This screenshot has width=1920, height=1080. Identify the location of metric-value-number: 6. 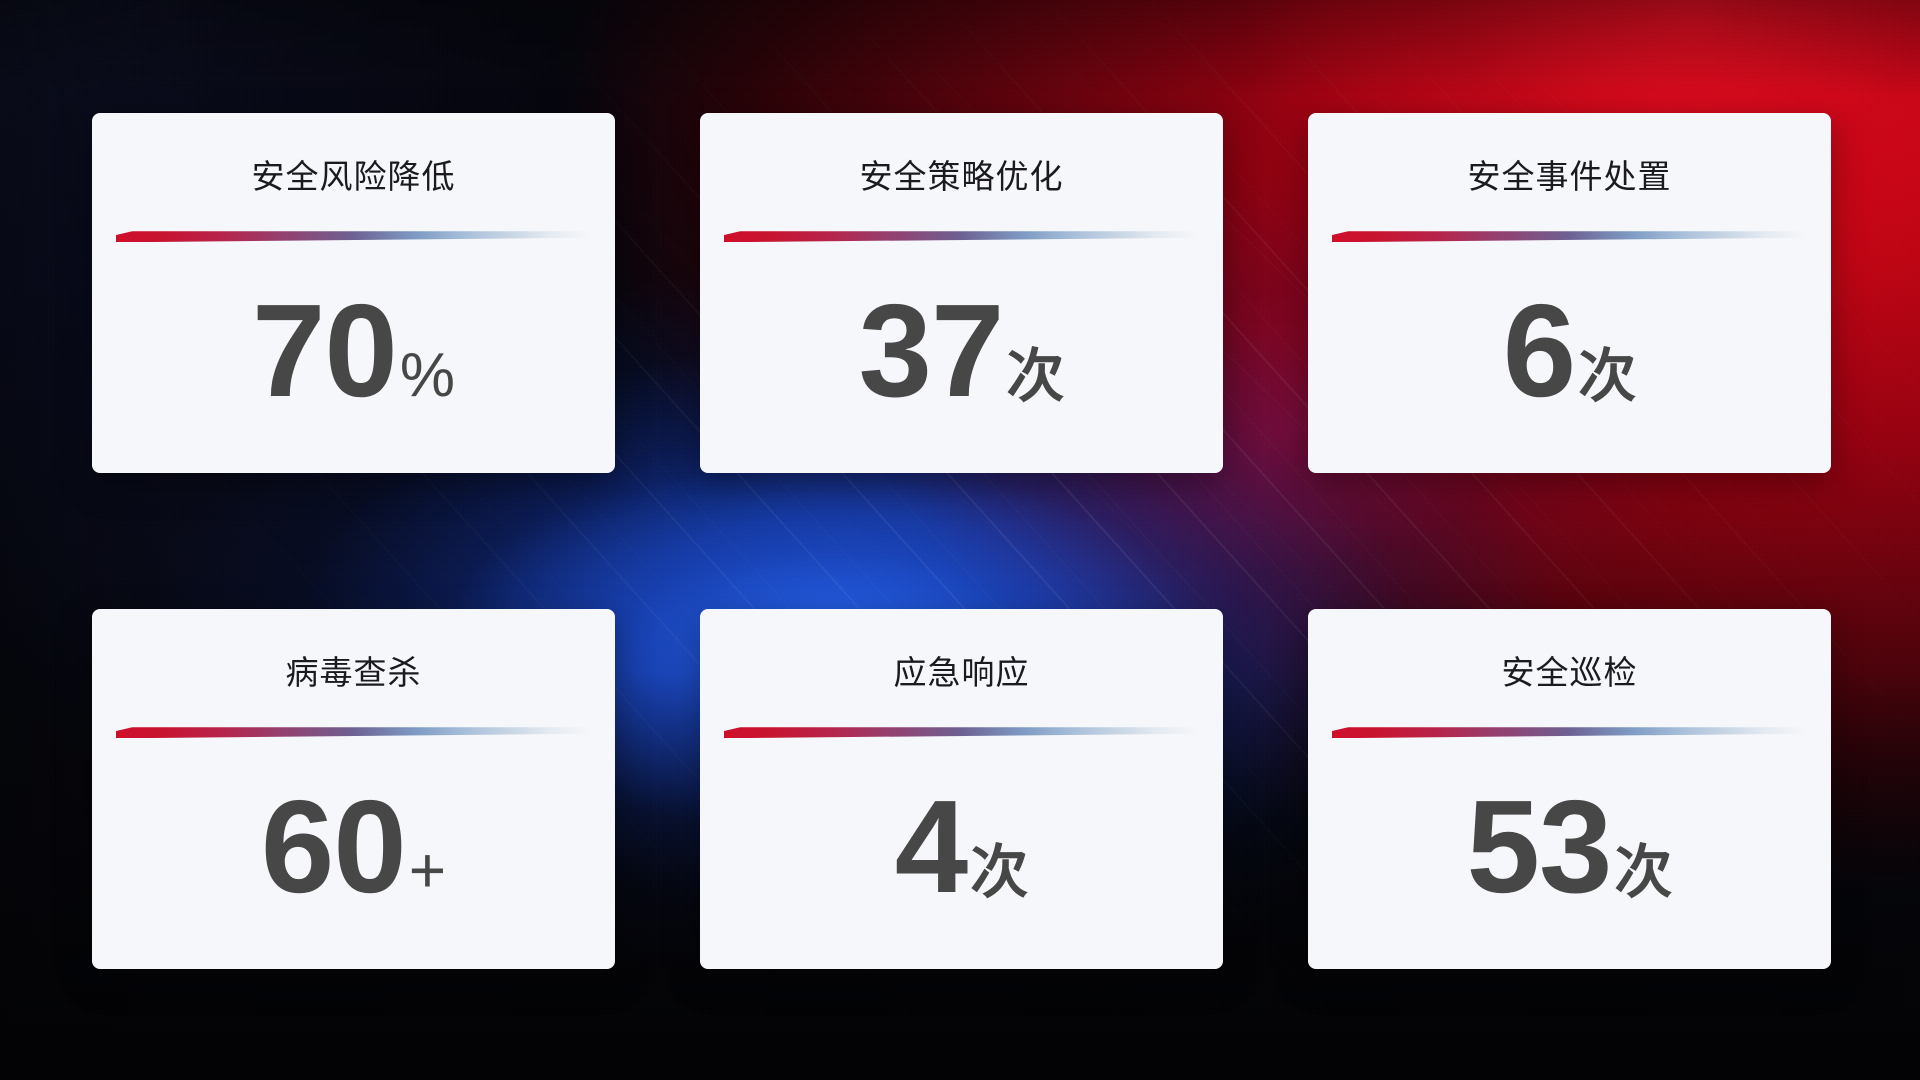
(1539, 350).